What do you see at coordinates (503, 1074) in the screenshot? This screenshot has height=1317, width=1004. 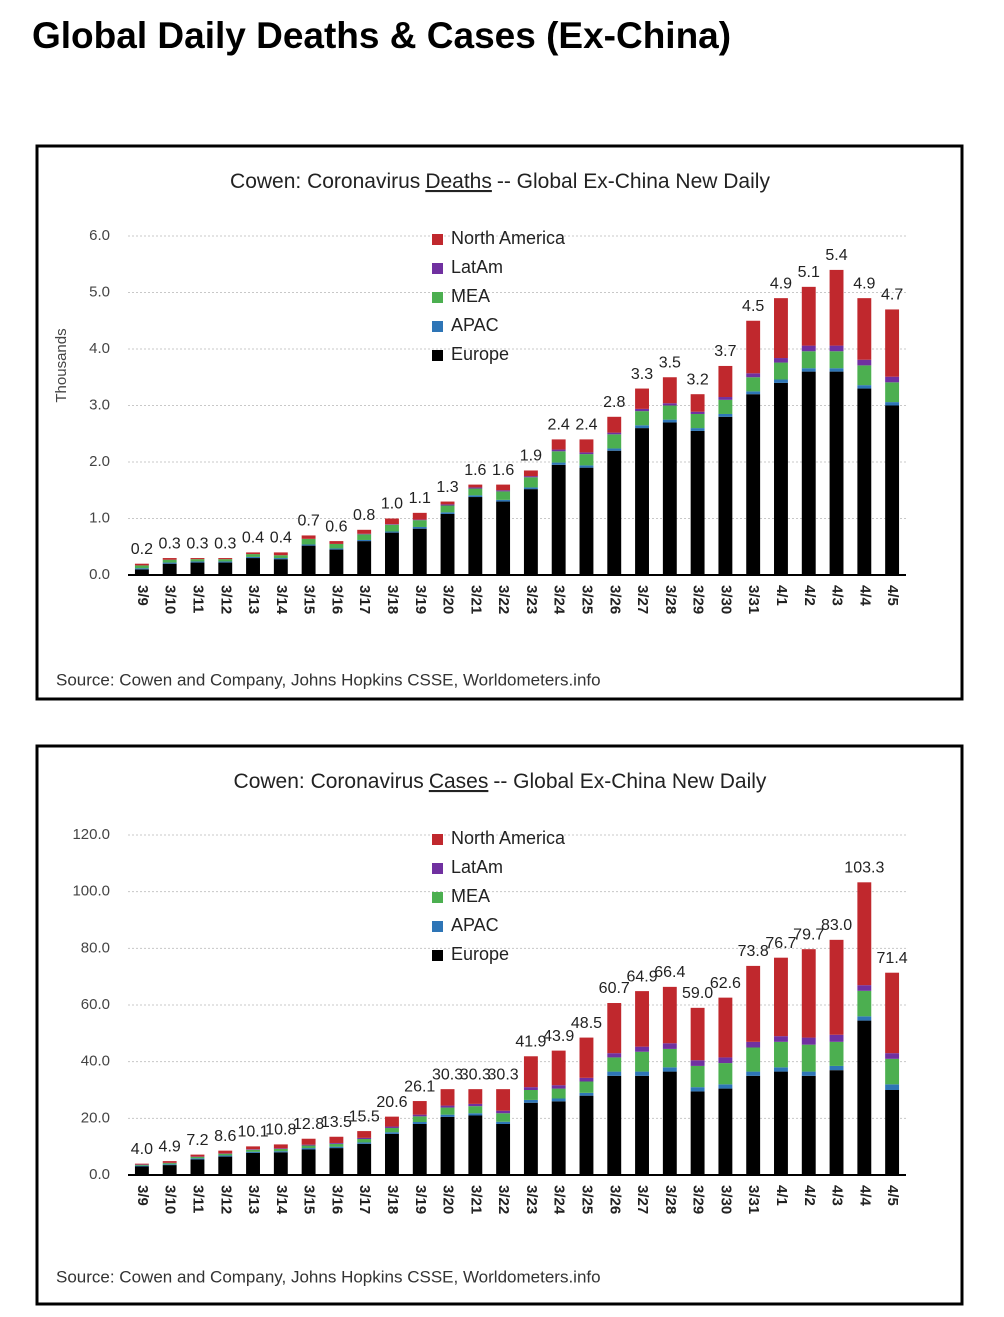 I see `total-label: 30.3` at bounding box center [503, 1074].